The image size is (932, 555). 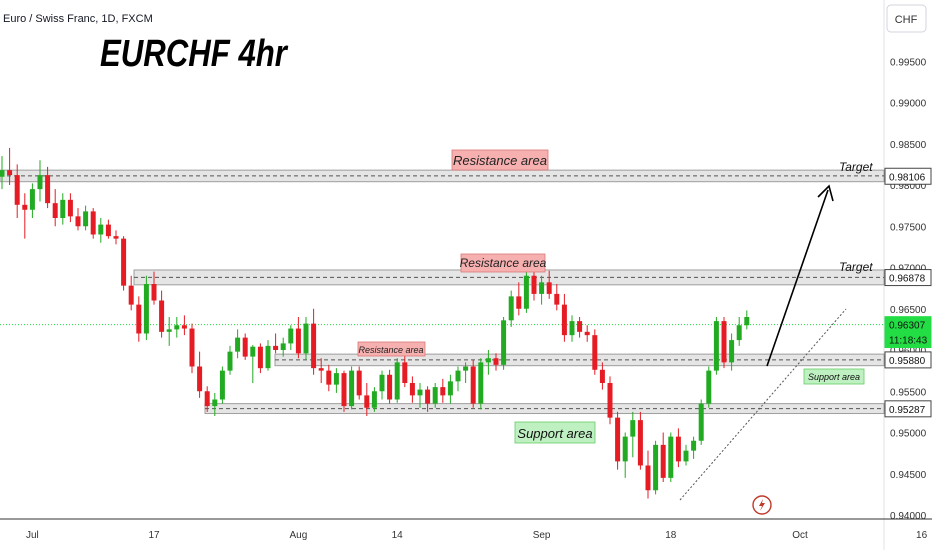 What do you see at coordinates (907, 177) in the screenshot?
I see `price-tag-text: 0.98106` at bounding box center [907, 177].